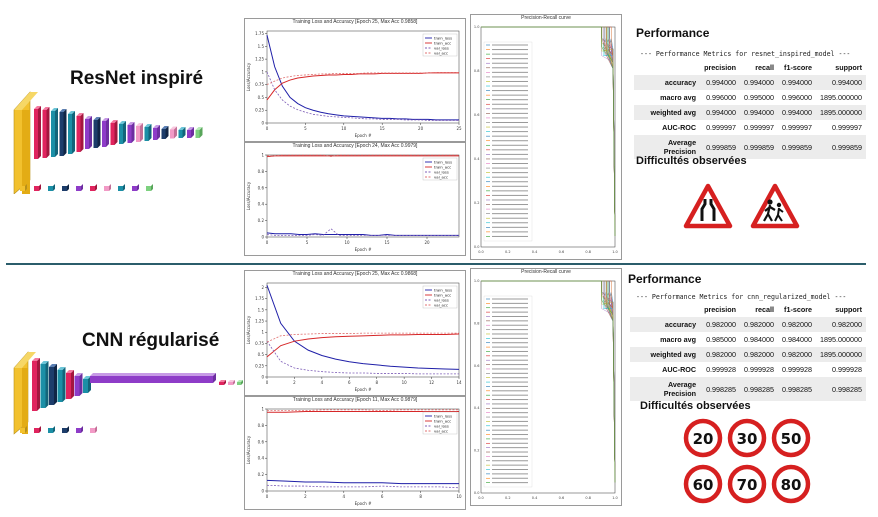 Image resolution: width=878 pixels, height=517 pixels. What do you see at coordinates (546, 389) in the screenshot?
I see `pr-svg: 0.0 0.2 0.4 0.6 0.8 1.0 0.0 0.2 0.4 0.6 0.8 1.0` at bounding box center [546, 389].